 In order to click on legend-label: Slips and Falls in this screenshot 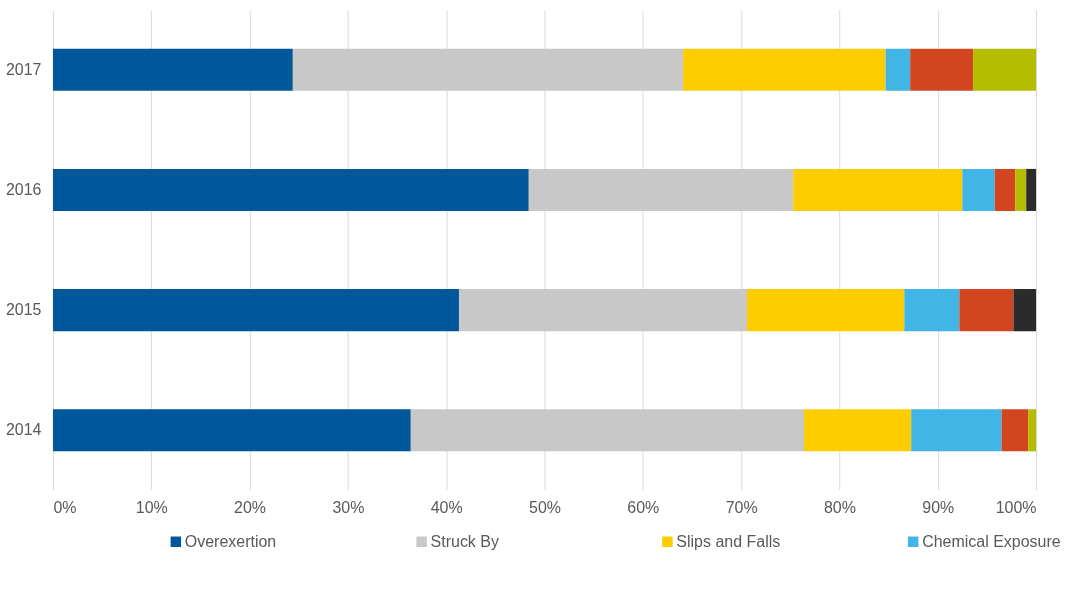, I will do `click(728, 541)`.